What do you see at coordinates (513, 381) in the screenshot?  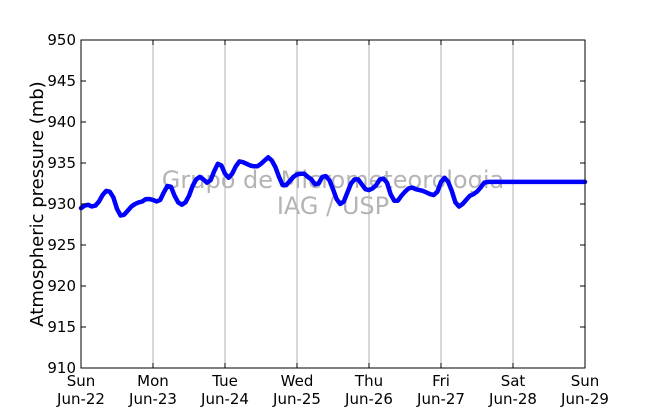 I see `x-tick-label-6: Sat` at bounding box center [513, 381].